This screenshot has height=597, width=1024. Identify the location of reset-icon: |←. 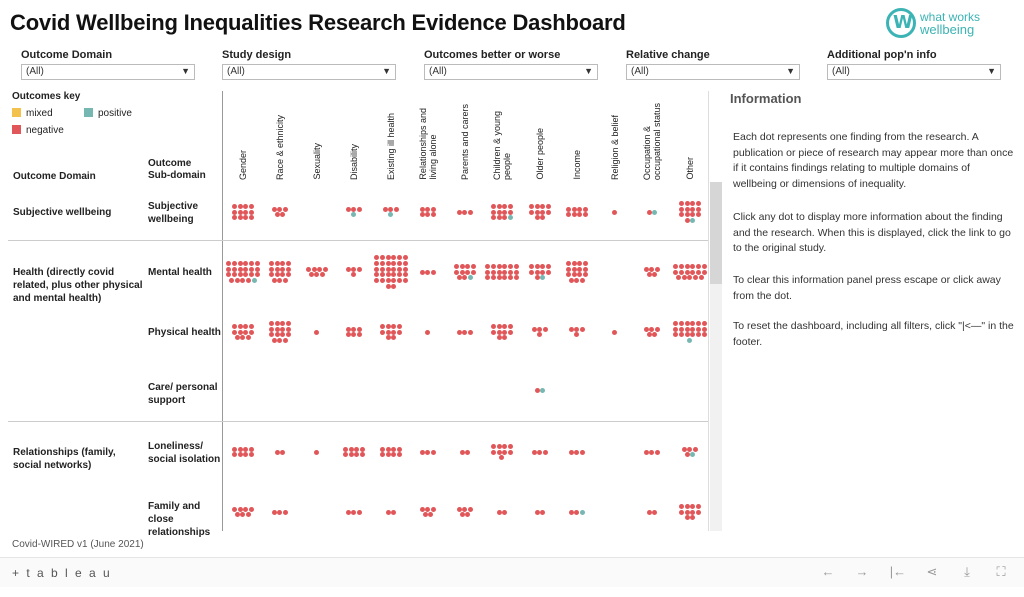
(898, 571).